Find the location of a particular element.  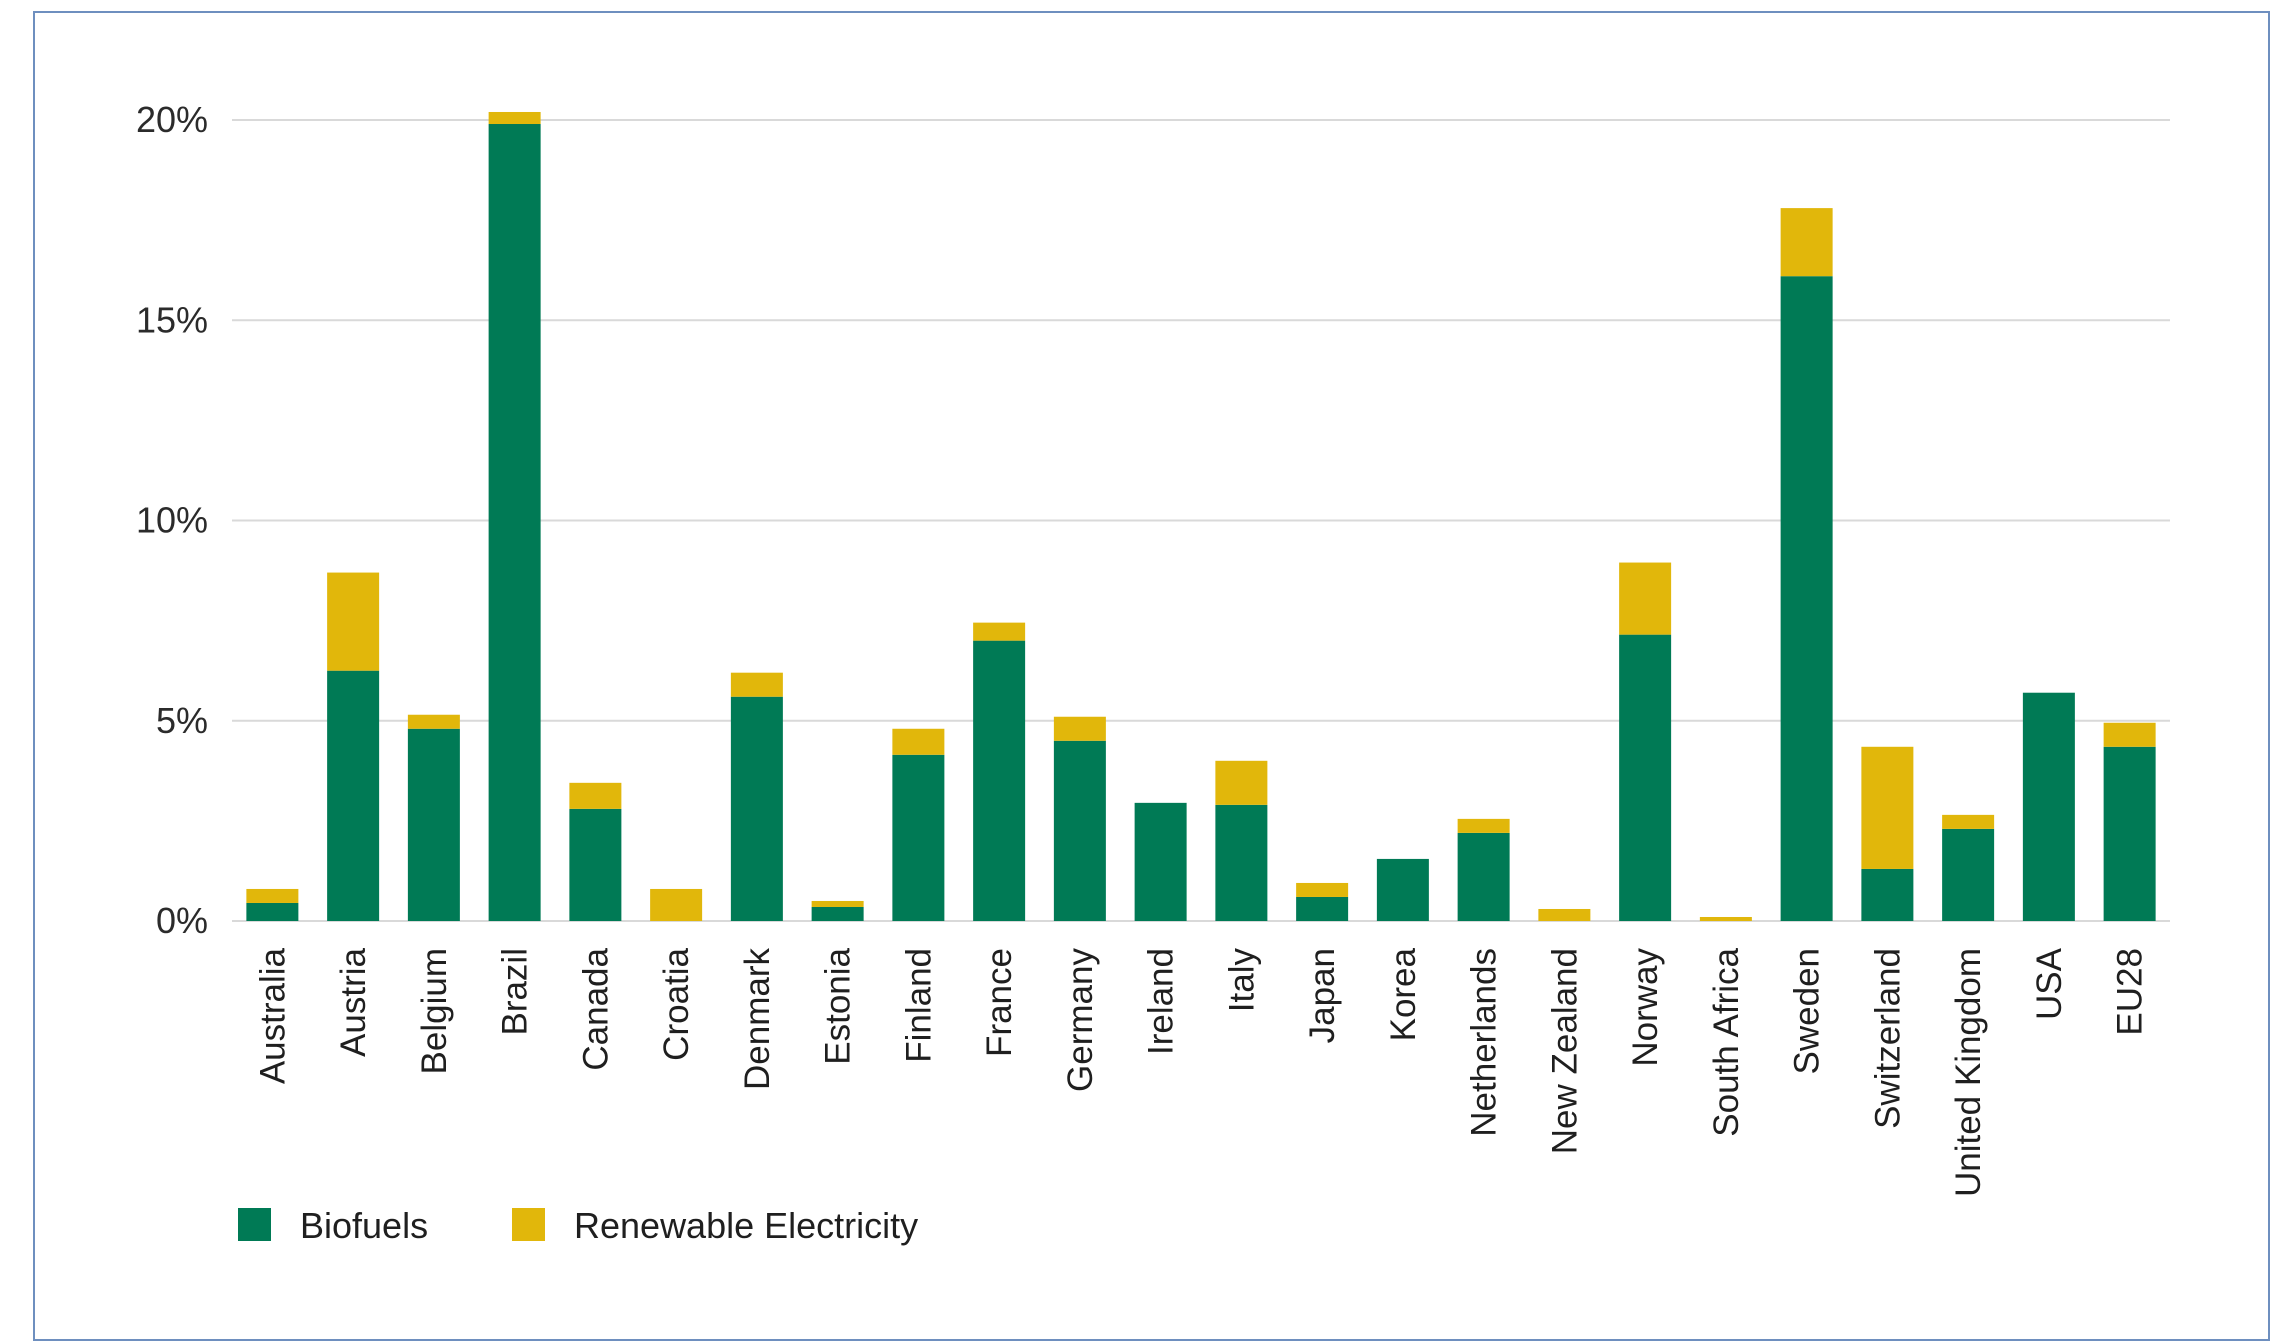

x-category-label: Sweden is located at coordinates (1807, 1011).